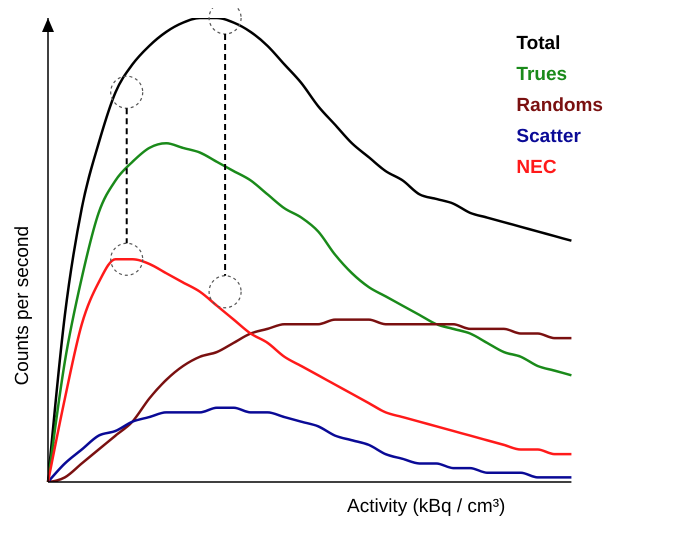 This screenshot has width=681, height=538. Describe the element at coordinates (549, 137) in the screenshot. I see `text: Scatter` at that location.